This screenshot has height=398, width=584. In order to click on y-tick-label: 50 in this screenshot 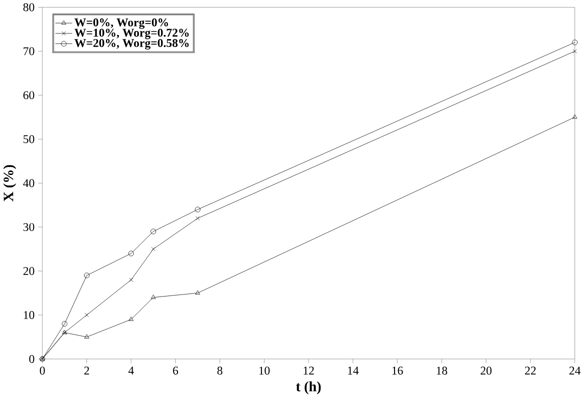, I will do `click(29, 139)`.